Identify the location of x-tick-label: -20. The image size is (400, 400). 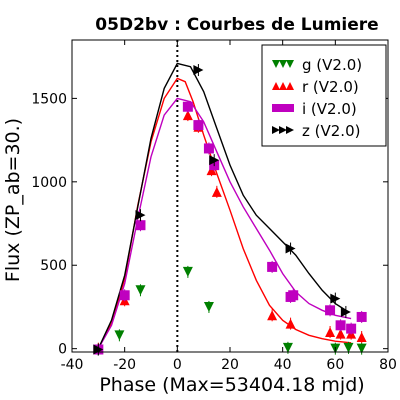
(124, 365).